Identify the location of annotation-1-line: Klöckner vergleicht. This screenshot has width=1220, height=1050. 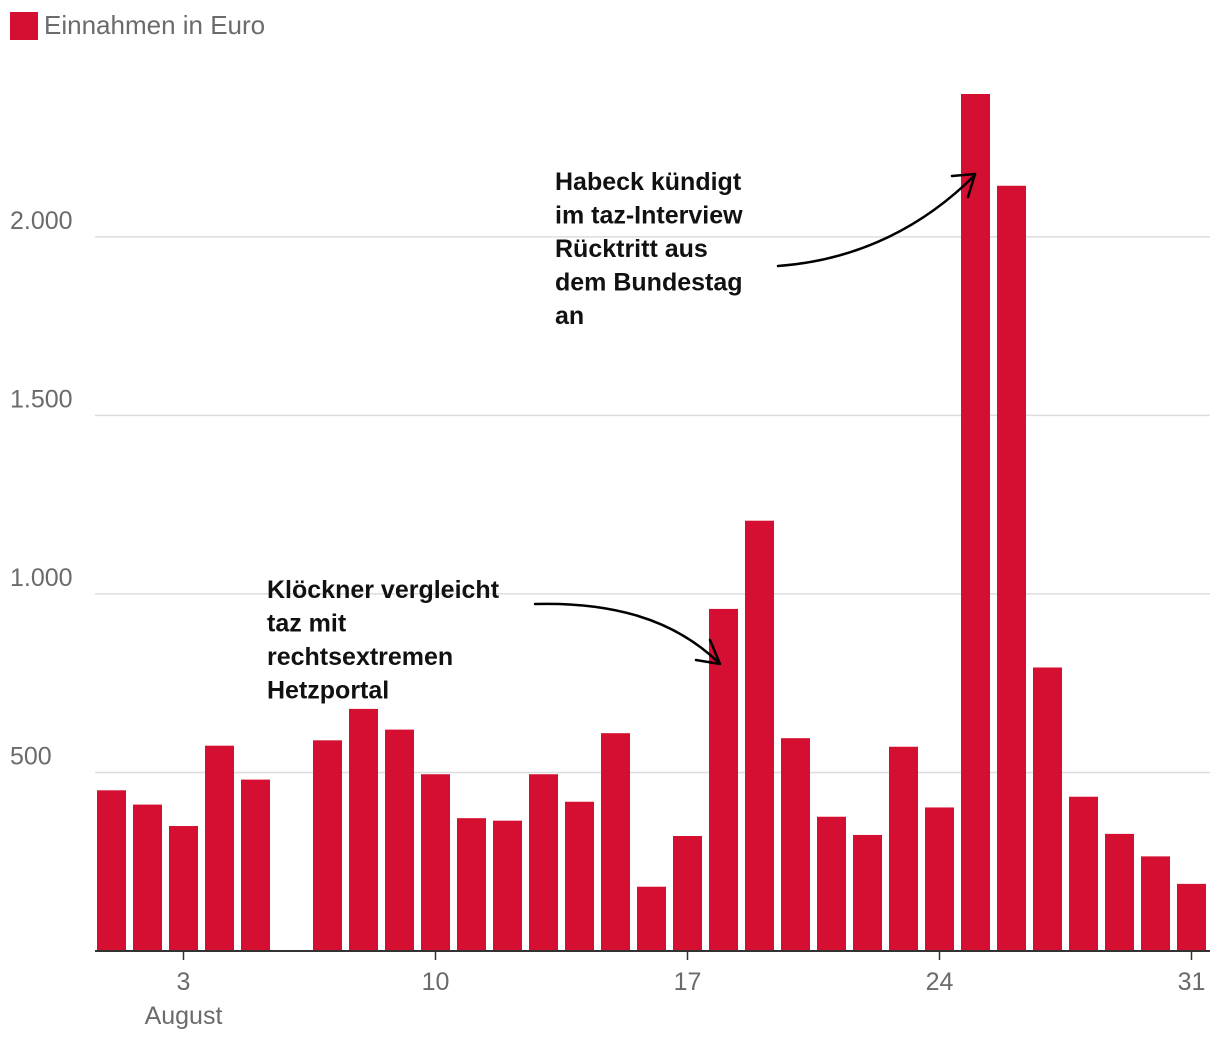
(383, 590).